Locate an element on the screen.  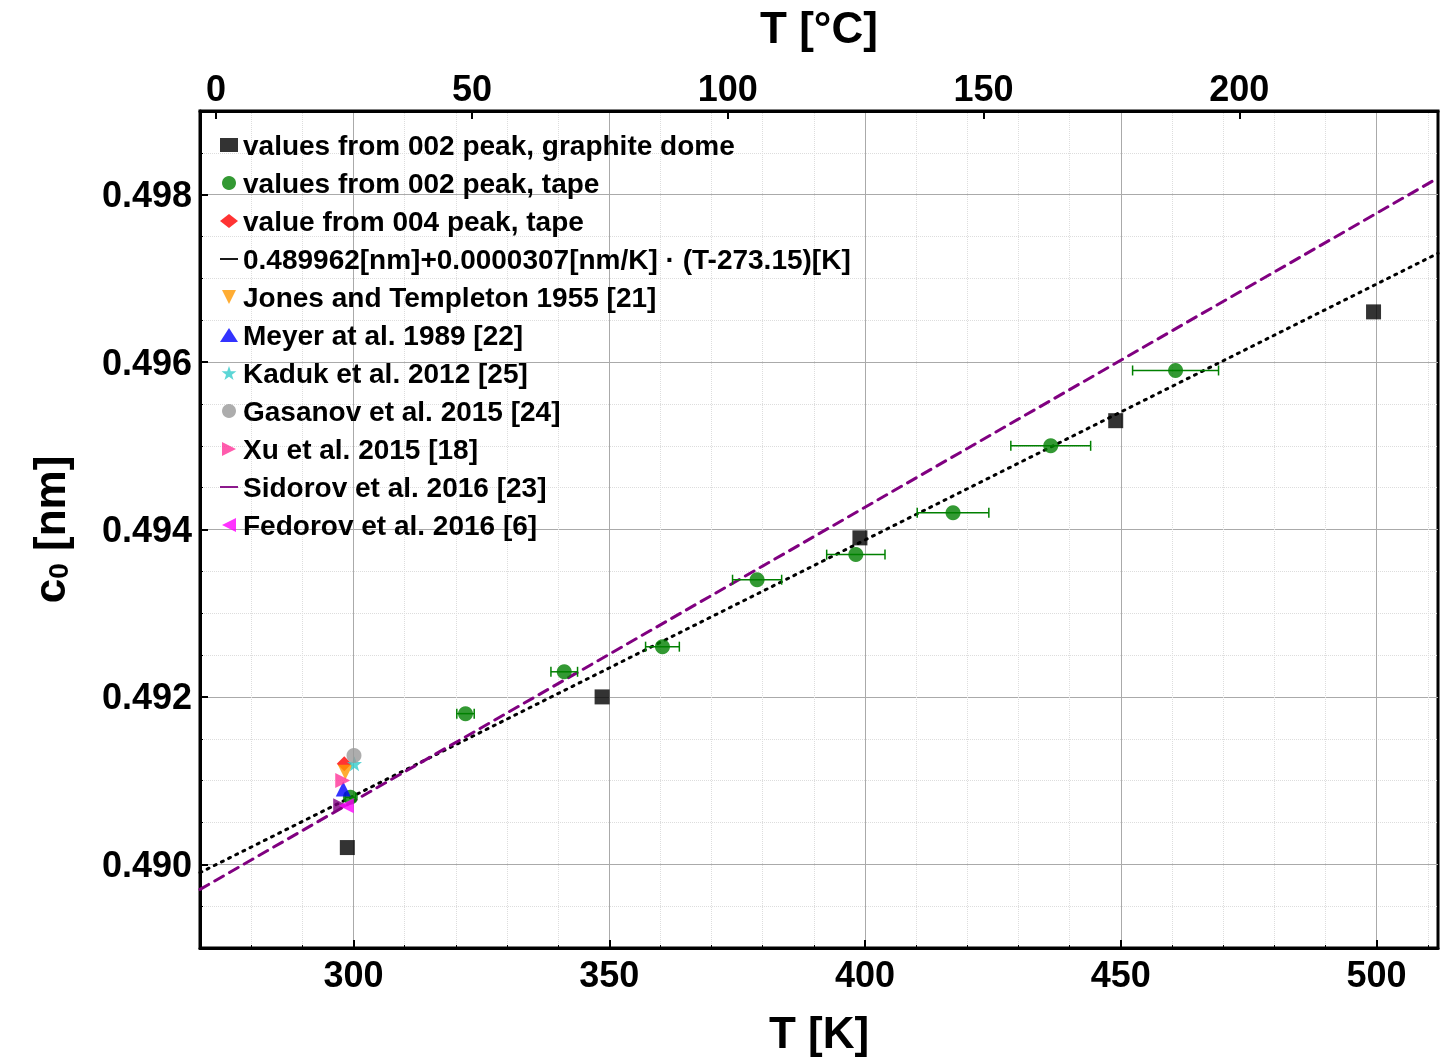
x-tick-label: 500 is located at coordinates (1376, 974).